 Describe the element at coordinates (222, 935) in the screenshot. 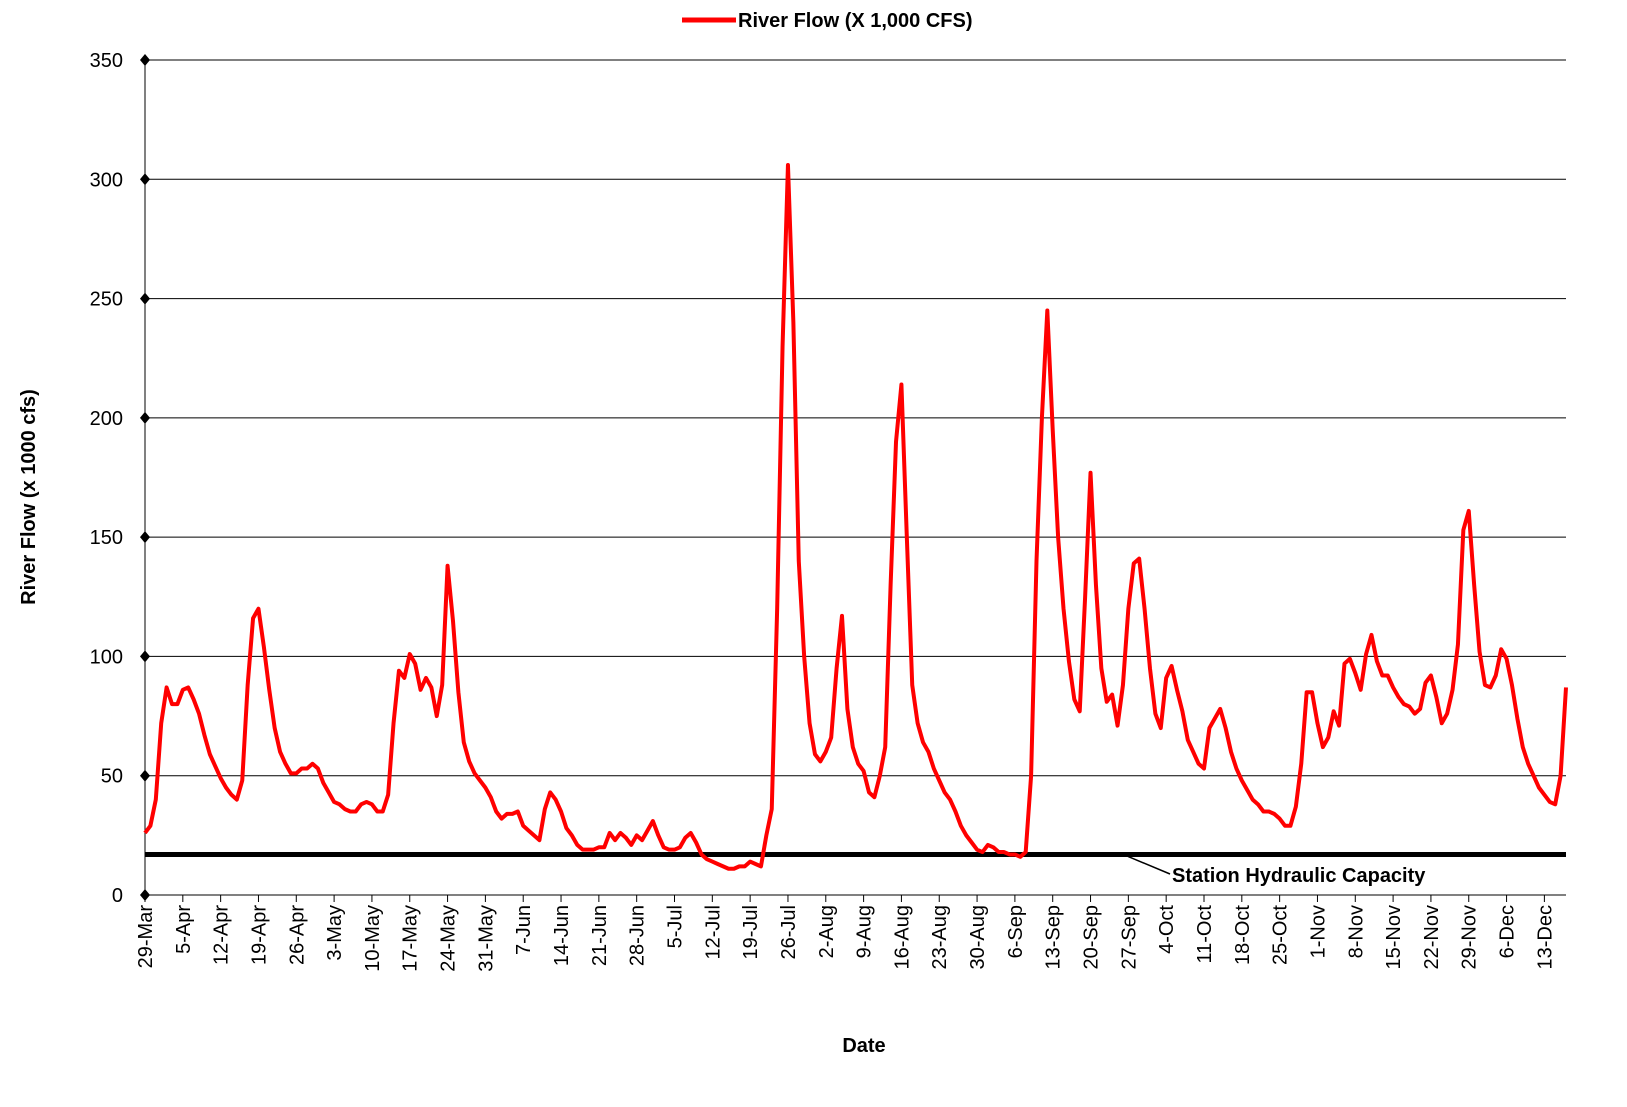

I see `x-tick-label: 12-Apr` at that location.